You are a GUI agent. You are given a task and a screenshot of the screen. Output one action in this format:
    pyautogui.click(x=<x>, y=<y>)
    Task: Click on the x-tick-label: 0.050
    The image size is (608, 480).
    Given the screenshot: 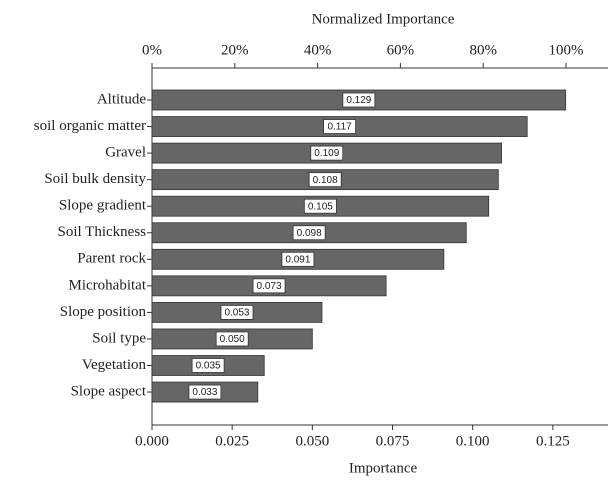 What is the action you would take?
    pyautogui.click(x=312, y=441)
    